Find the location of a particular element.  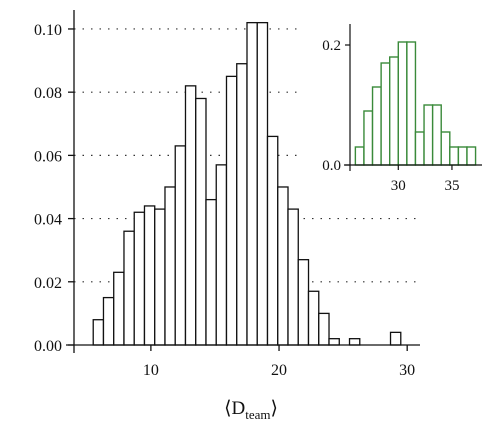

inset-x-tick-label: 35 is located at coordinates (451, 186).